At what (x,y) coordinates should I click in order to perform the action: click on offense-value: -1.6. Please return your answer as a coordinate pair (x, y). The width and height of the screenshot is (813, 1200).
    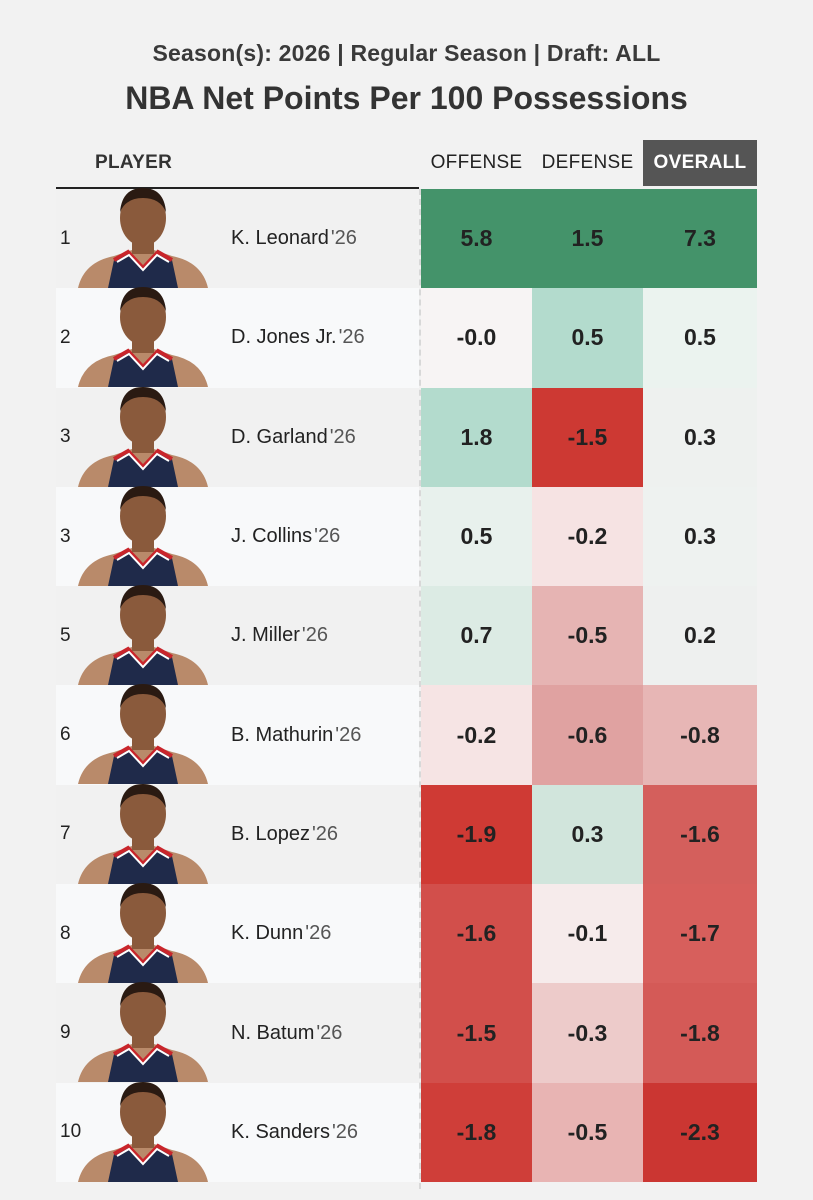
    Looking at the image, I should click on (476, 934).